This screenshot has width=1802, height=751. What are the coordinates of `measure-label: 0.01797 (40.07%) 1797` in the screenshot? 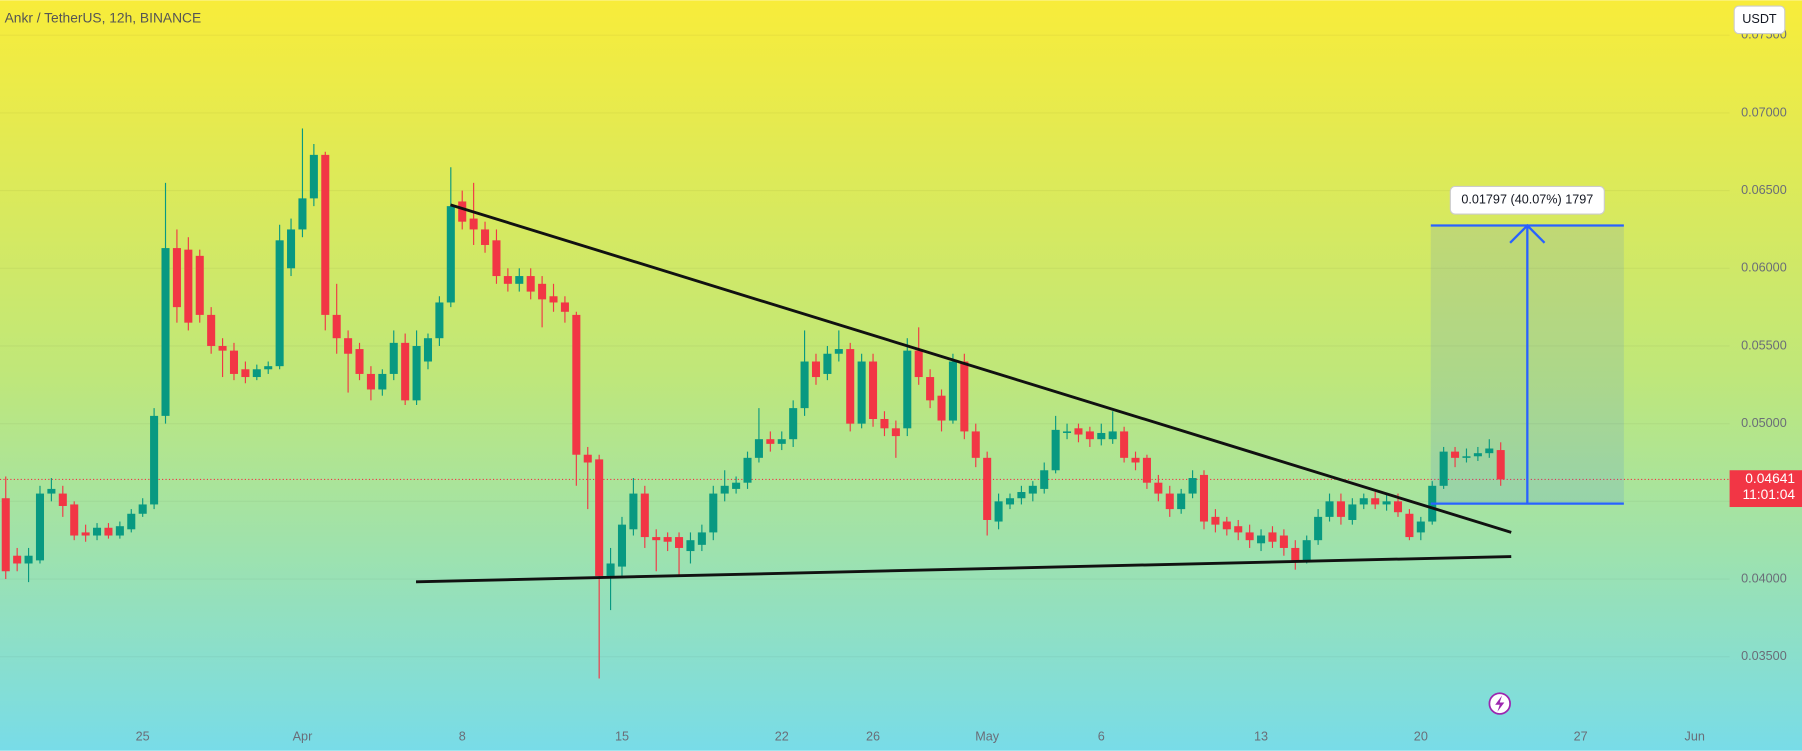 It's located at (1527, 200).